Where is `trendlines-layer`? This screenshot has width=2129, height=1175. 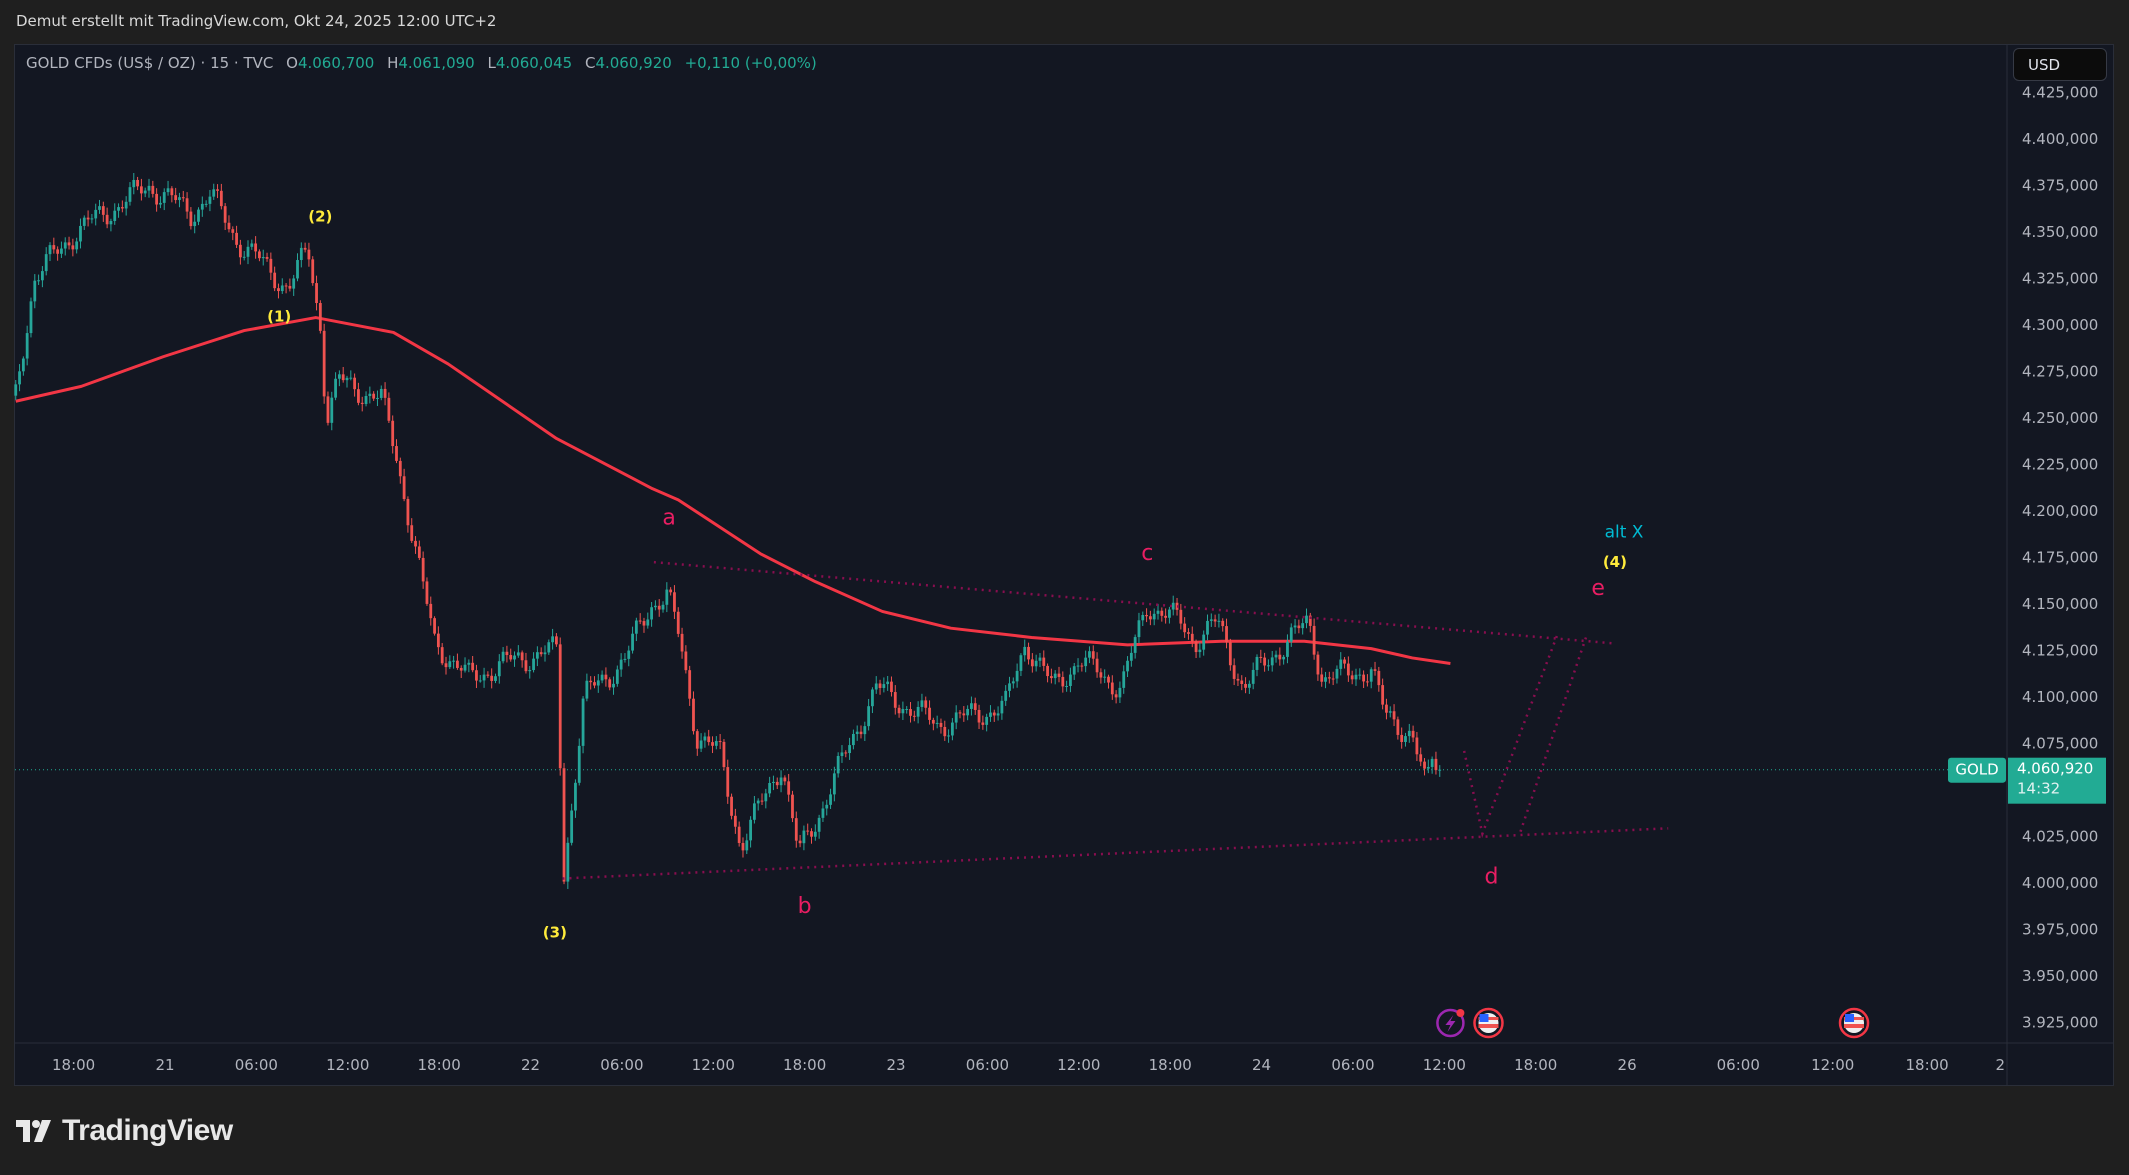
trendlines-layer is located at coordinates (1115, 720).